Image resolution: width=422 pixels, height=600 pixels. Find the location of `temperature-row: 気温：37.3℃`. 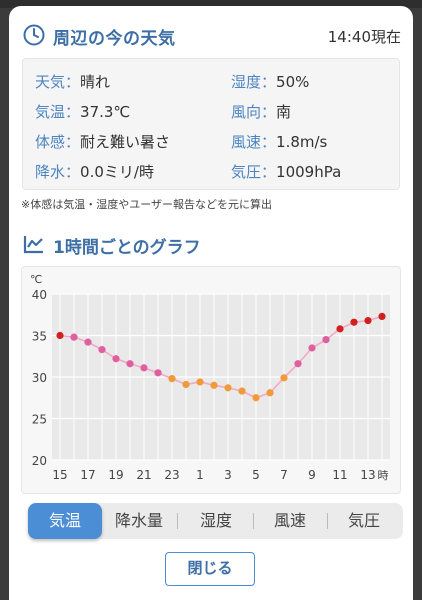

temperature-row: 気温：37.3℃ is located at coordinates (83, 112).